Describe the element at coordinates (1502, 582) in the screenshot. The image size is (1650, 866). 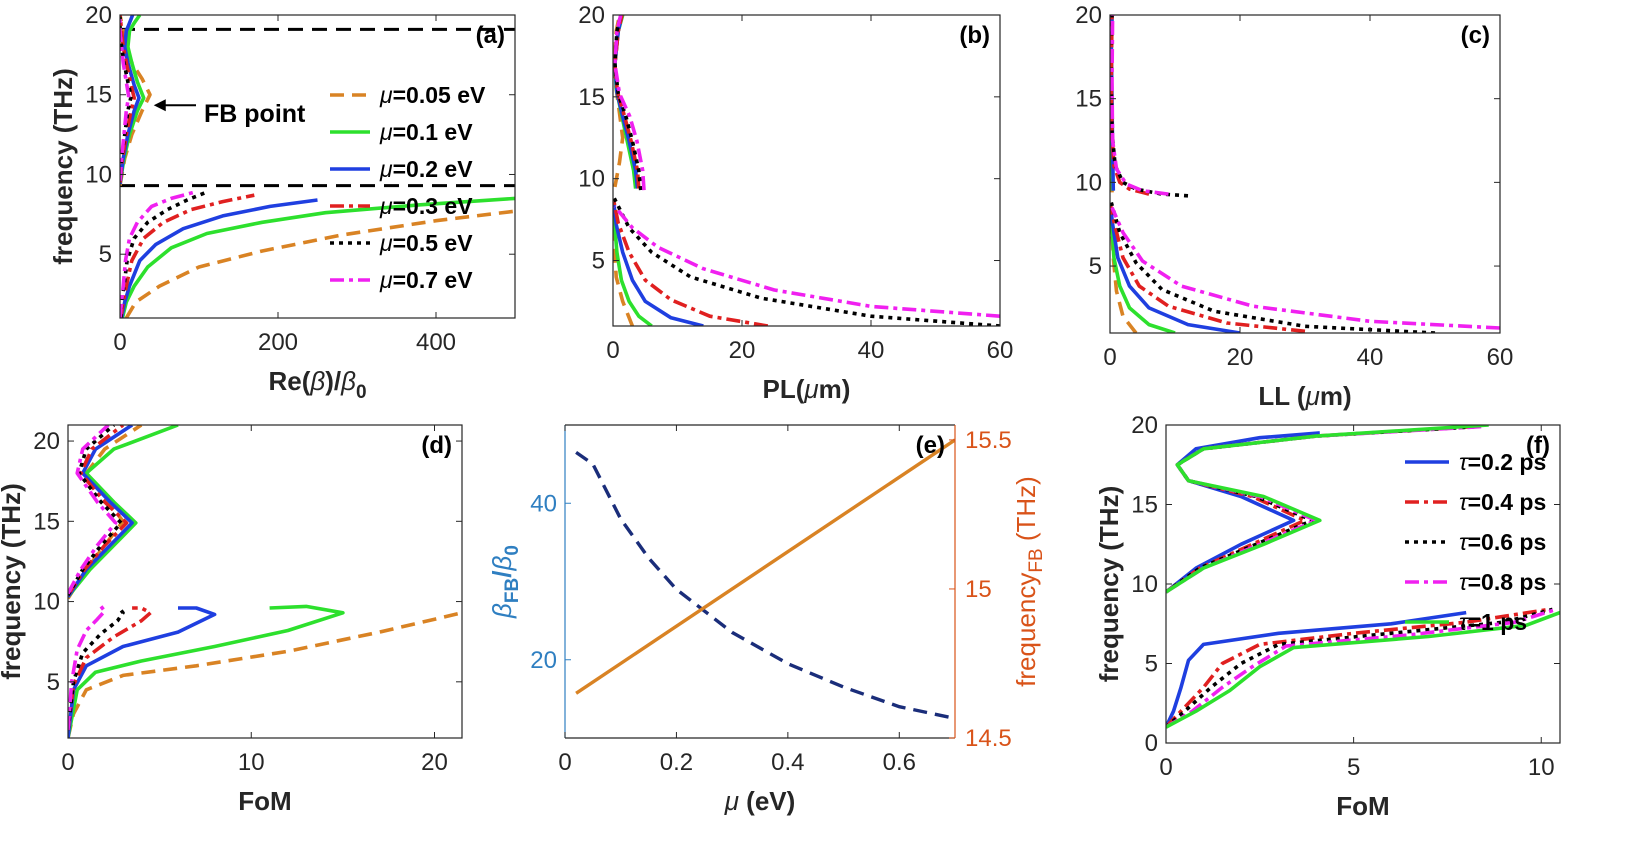
I see `legend-entry: τ=0.8 ps` at that location.